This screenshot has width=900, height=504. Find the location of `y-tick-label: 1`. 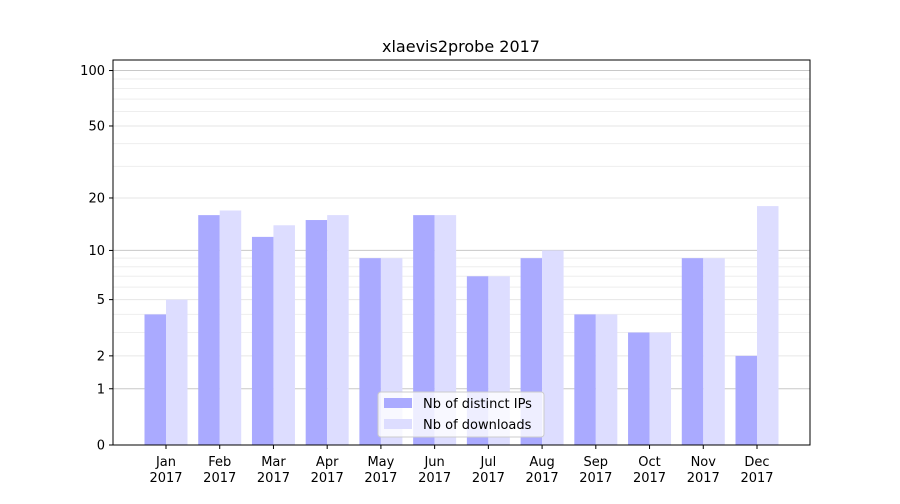

y-tick-label: 1 is located at coordinates (101, 389).